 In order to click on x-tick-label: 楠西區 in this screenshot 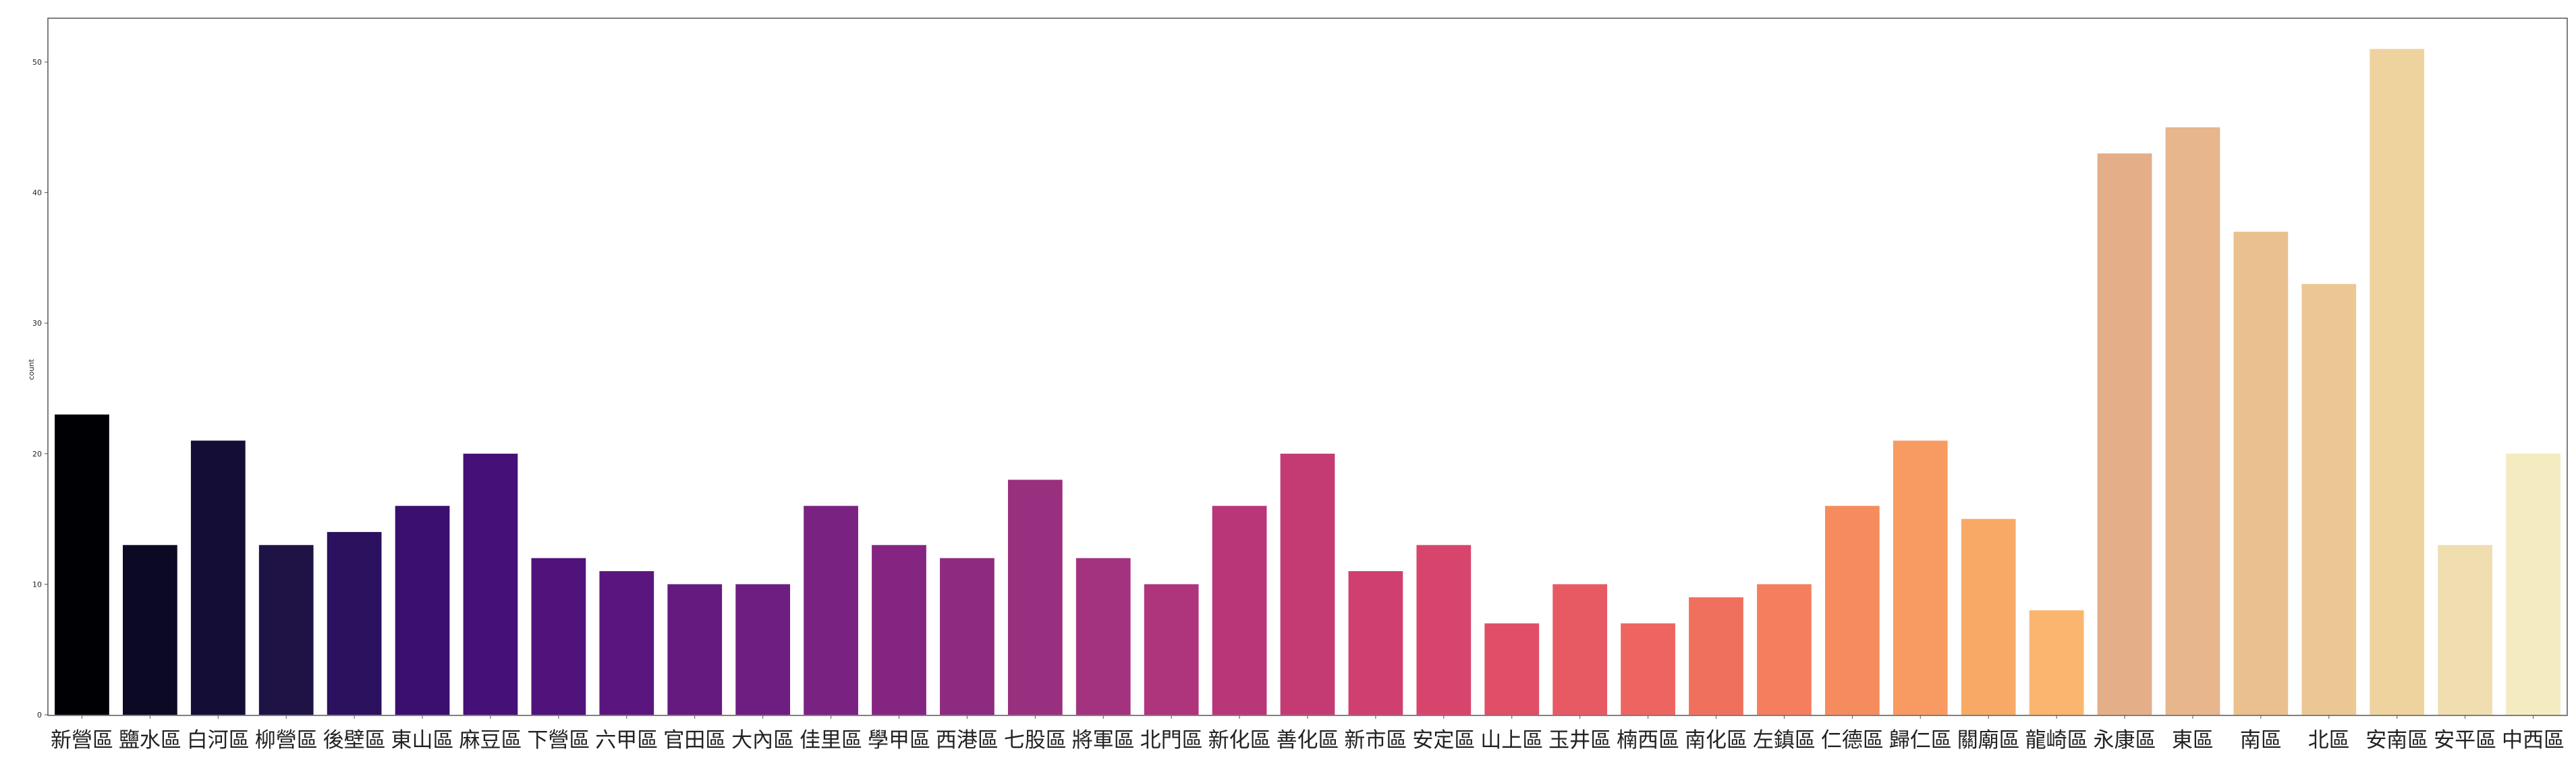, I will do `click(1648, 741)`.